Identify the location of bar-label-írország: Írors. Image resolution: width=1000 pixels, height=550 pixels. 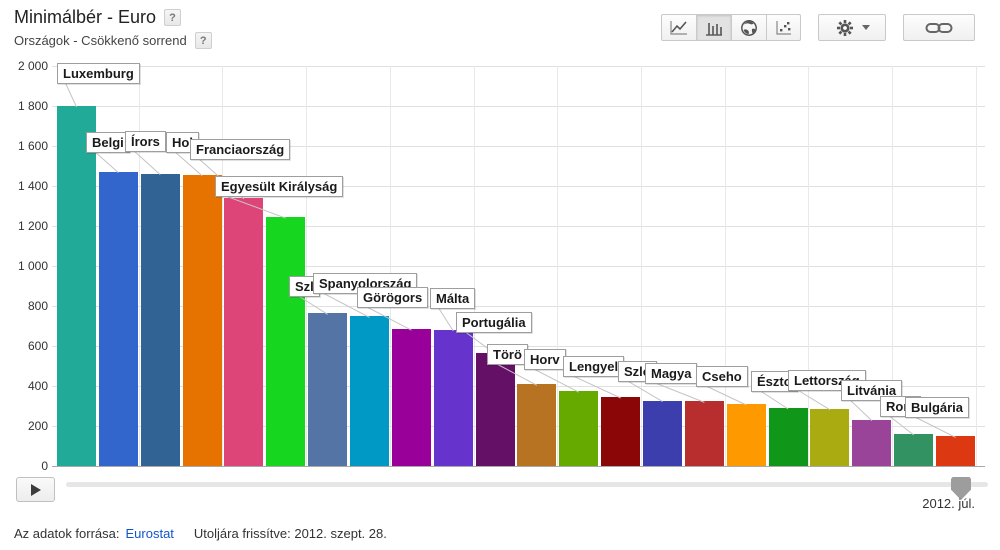
(145, 141).